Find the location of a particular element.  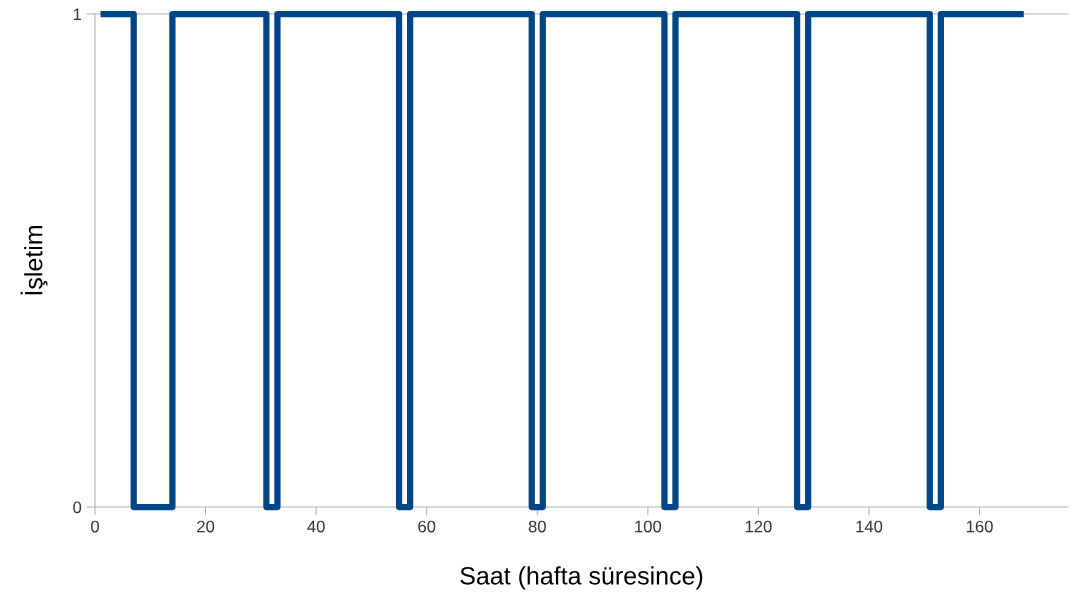

x-tick-label: 80 is located at coordinates (537, 526).